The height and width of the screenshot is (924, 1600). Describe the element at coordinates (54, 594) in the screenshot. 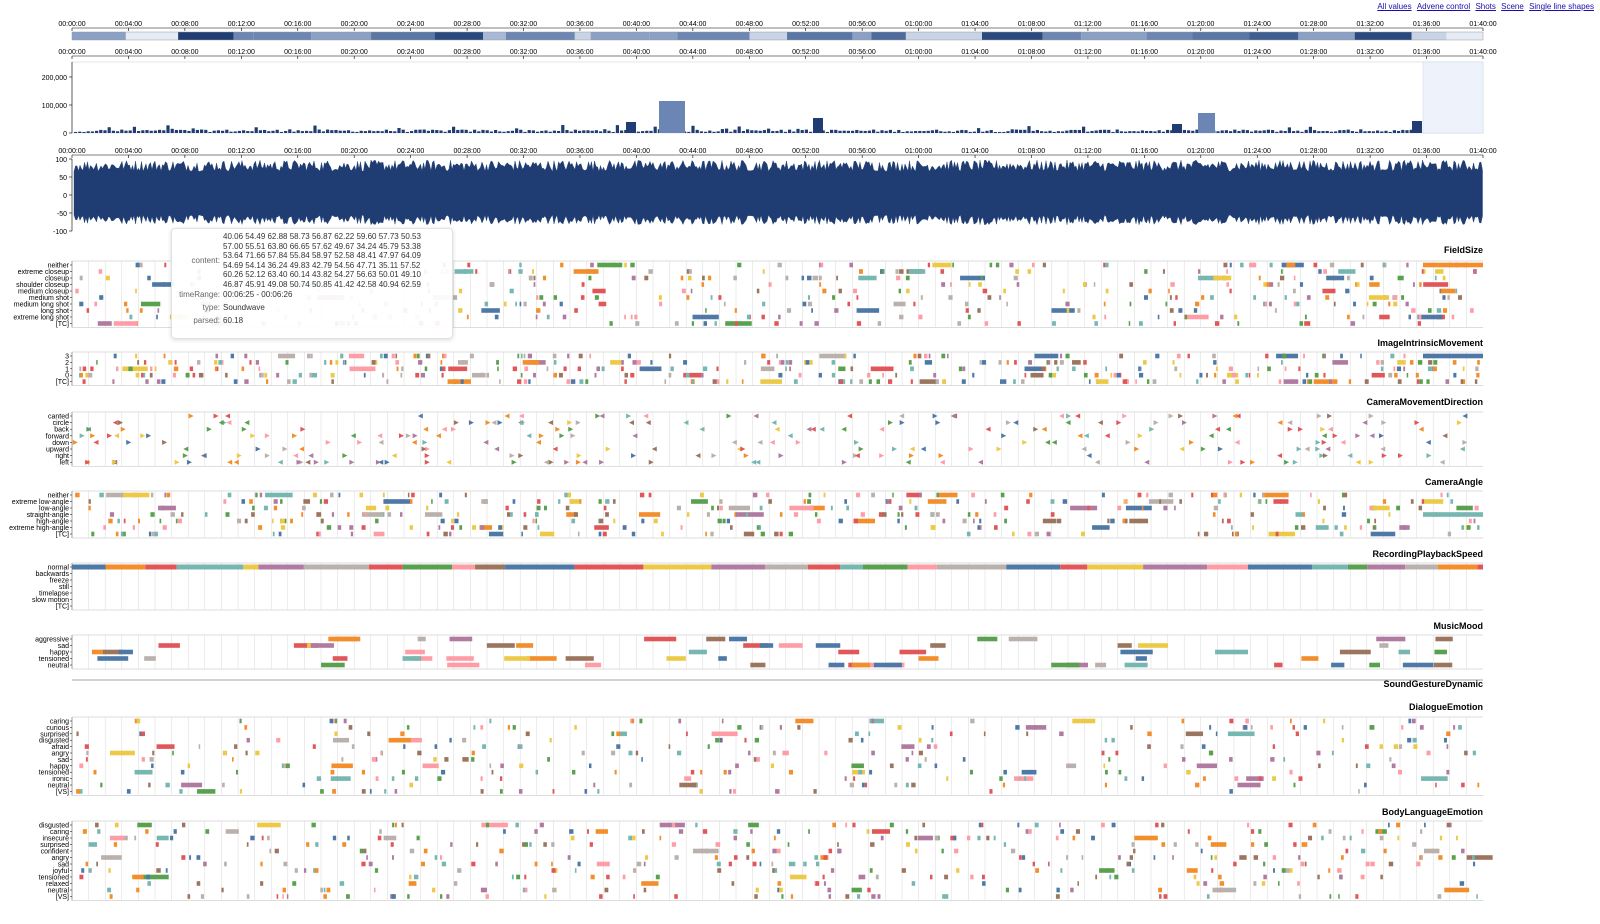

I see `panel-category-label: timelapse` at that location.